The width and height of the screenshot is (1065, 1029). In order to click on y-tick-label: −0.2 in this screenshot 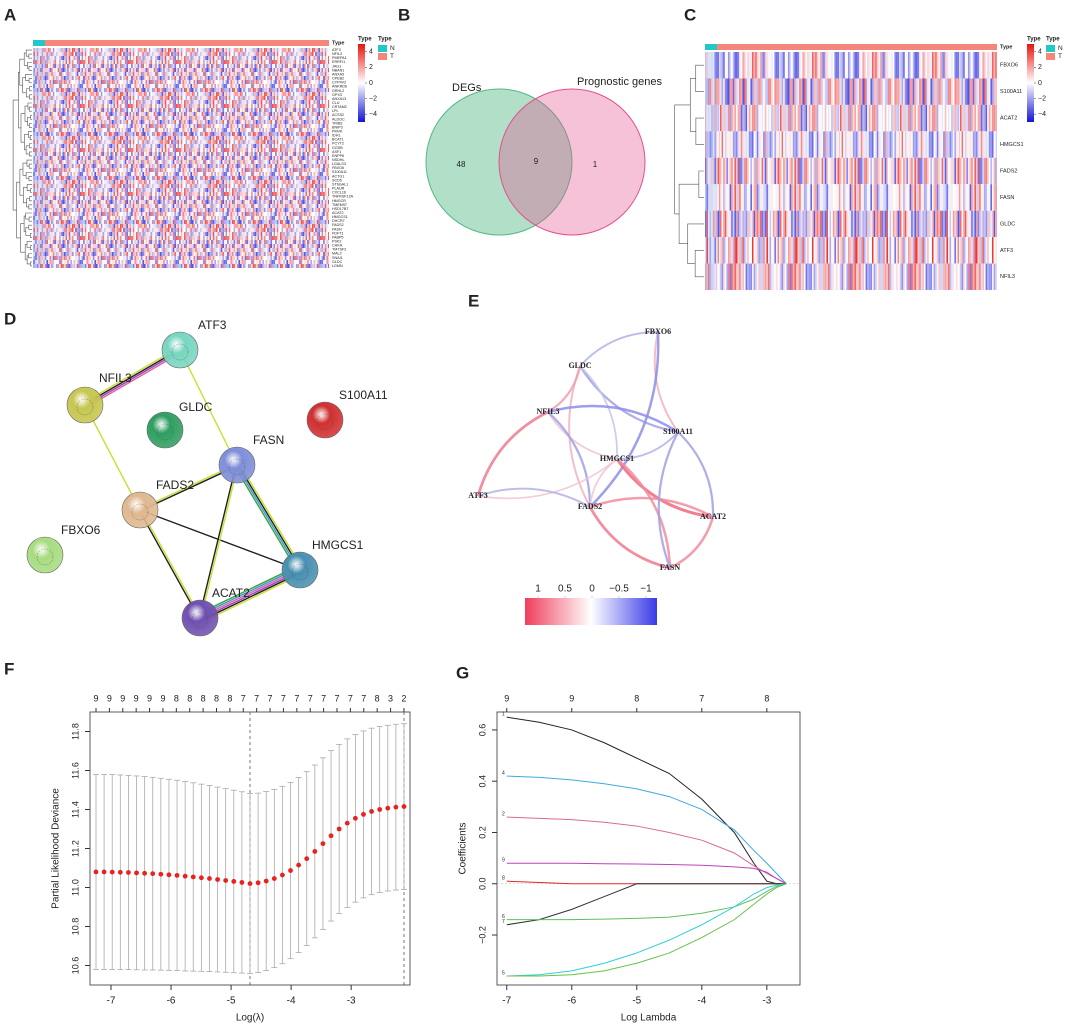, I will do `click(482, 935)`.